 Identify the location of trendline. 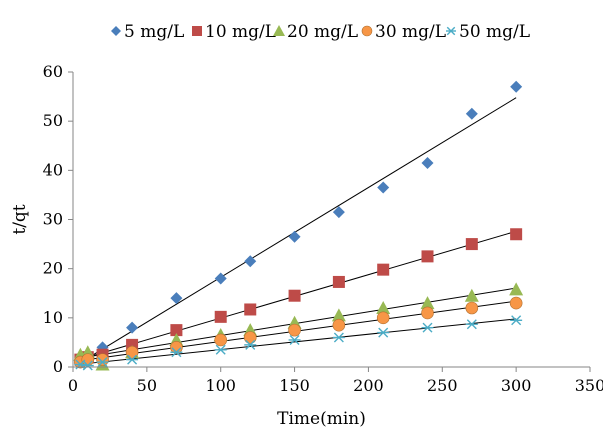
(298, 341).